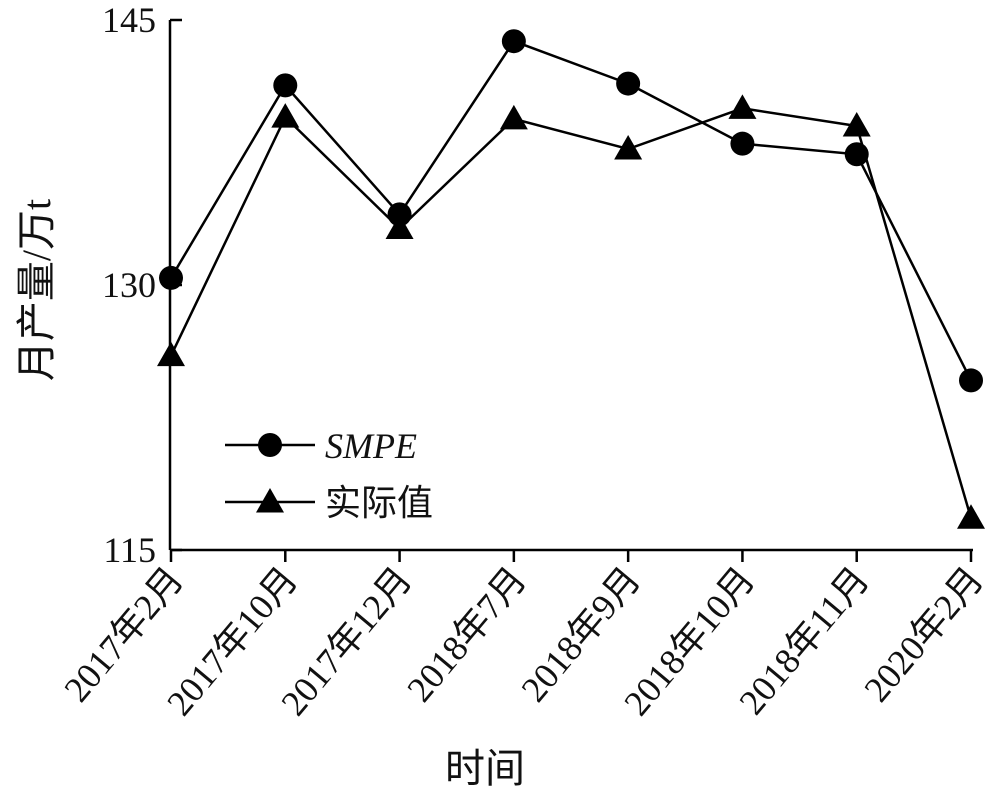 Image resolution: width=1000 pixels, height=796 pixels. I want to click on y-tick-label: 115, so click(129, 550).